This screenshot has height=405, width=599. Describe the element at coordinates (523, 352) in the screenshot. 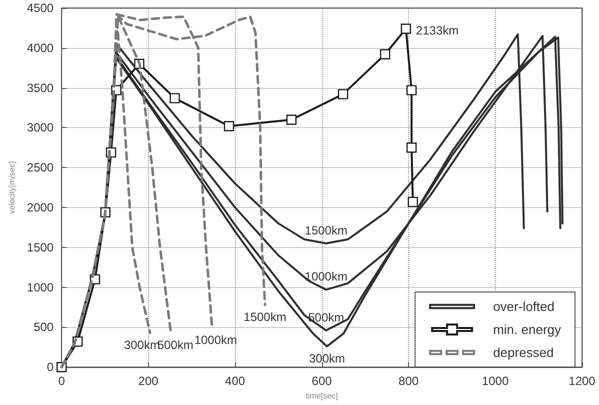

I see `legend-label: depressed` at that location.